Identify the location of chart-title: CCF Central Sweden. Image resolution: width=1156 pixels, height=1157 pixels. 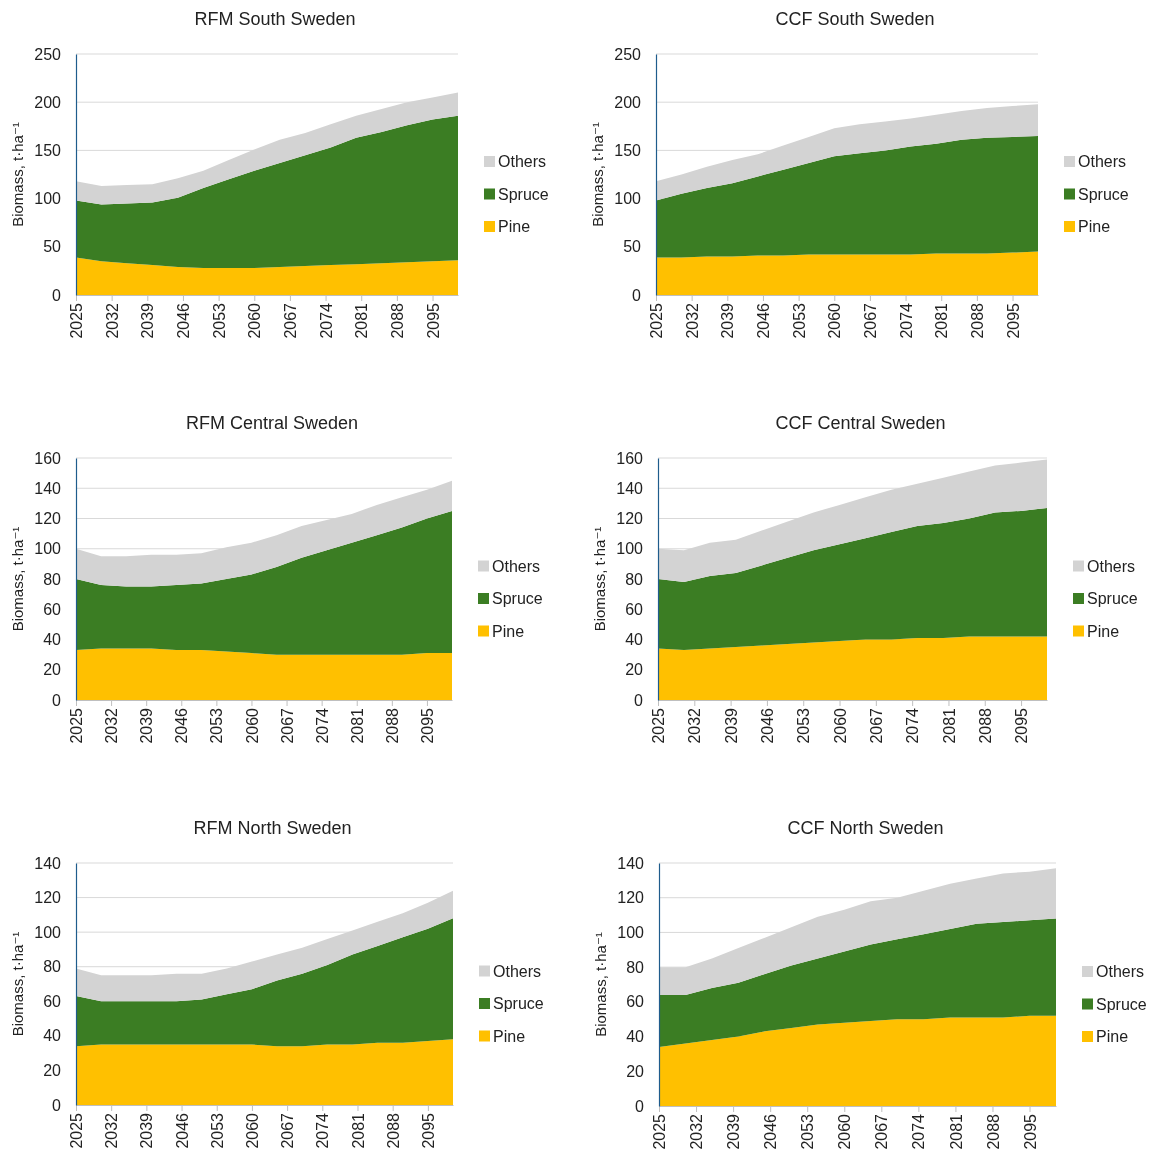
(860, 423).